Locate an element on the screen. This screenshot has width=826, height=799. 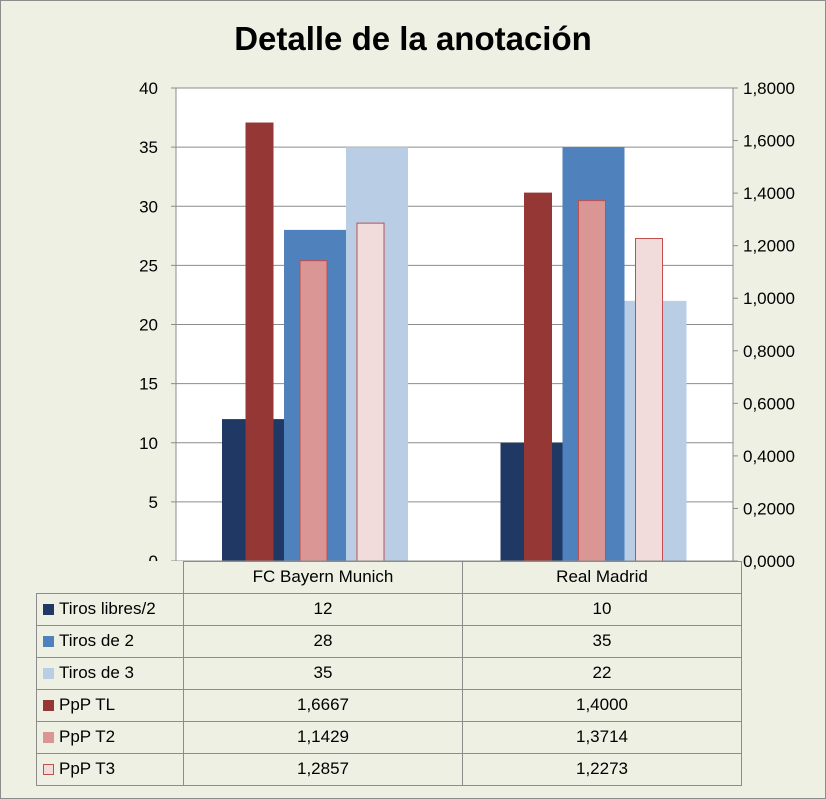
table-cell: 22 is located at coordinates (602, 673).